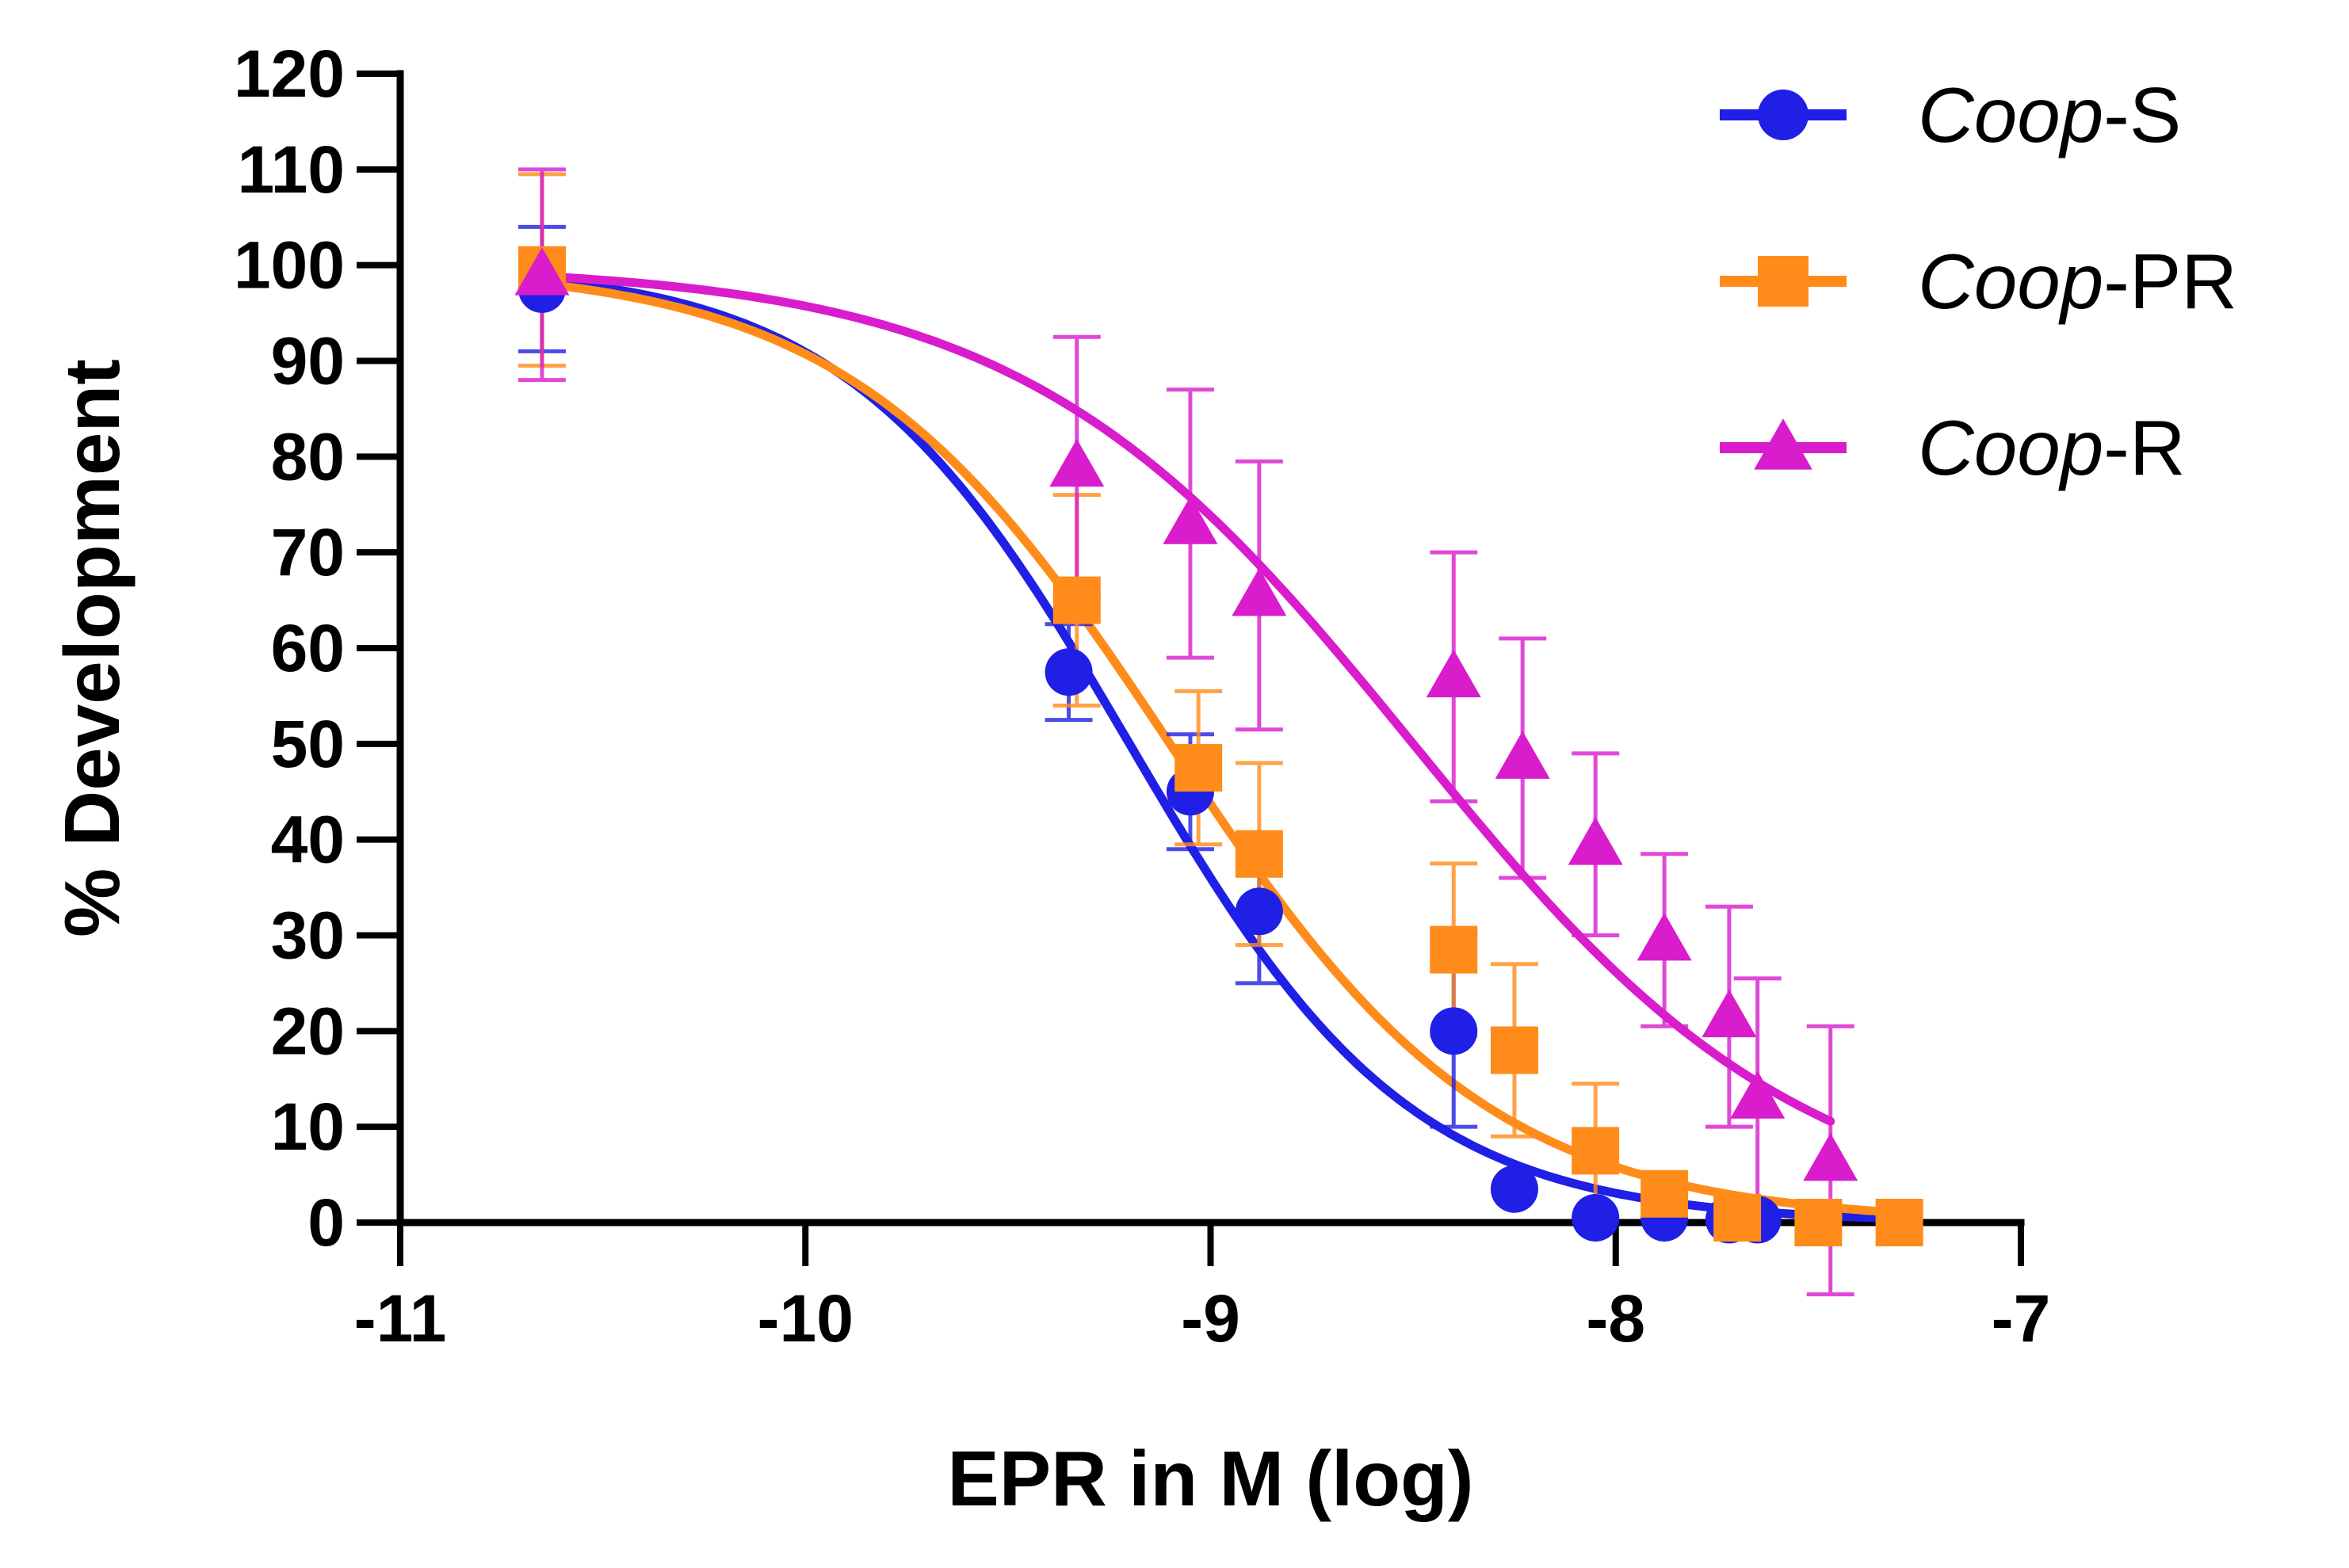 This screenshot has width=2349, height=1568. I want to click on legend-item-Coop-PR: Coop-PR, so click(1978, 281).